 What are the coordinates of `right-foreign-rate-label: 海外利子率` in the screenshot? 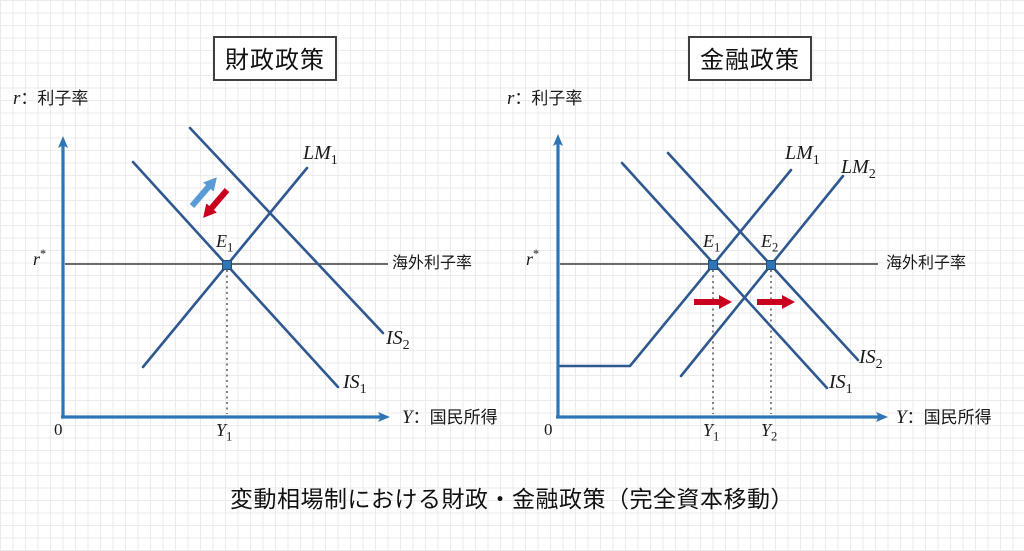 It's located at (926, 263).